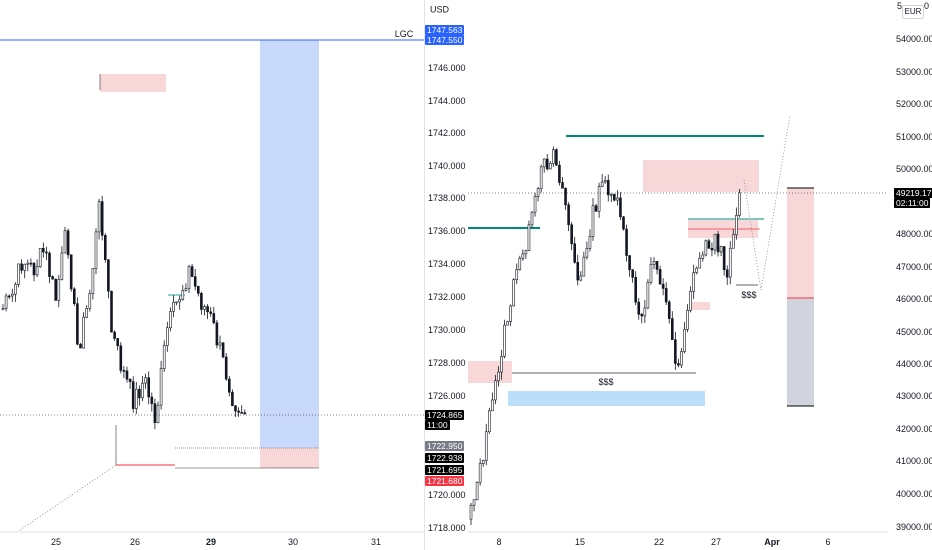 This screenshot has height=550, width=932. Describe the element at coordinates (914, 364) in the screenshot. I see `y-tick-44000: 44000.00` at that location.